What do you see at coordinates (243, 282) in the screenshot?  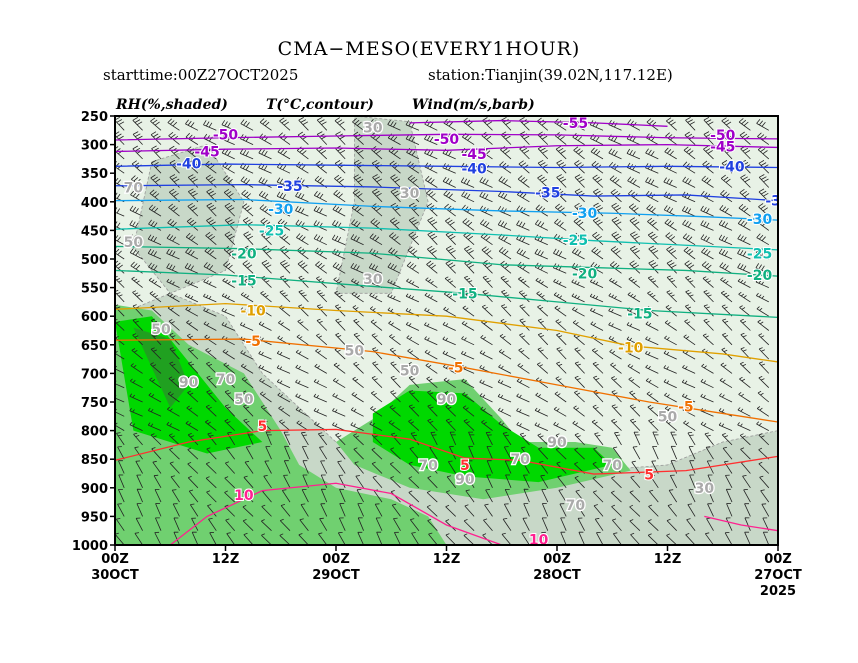 I see `isotherm-label: -15` at bounding box center [243, 282].